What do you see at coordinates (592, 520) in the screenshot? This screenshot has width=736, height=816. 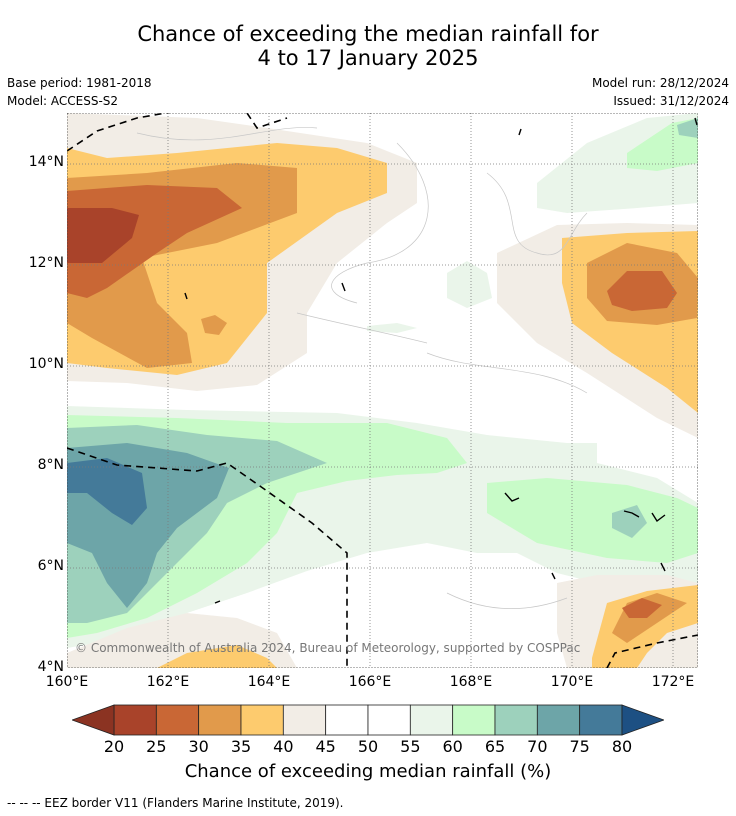 I see `band-60-east` at bounding box center [592, 520].